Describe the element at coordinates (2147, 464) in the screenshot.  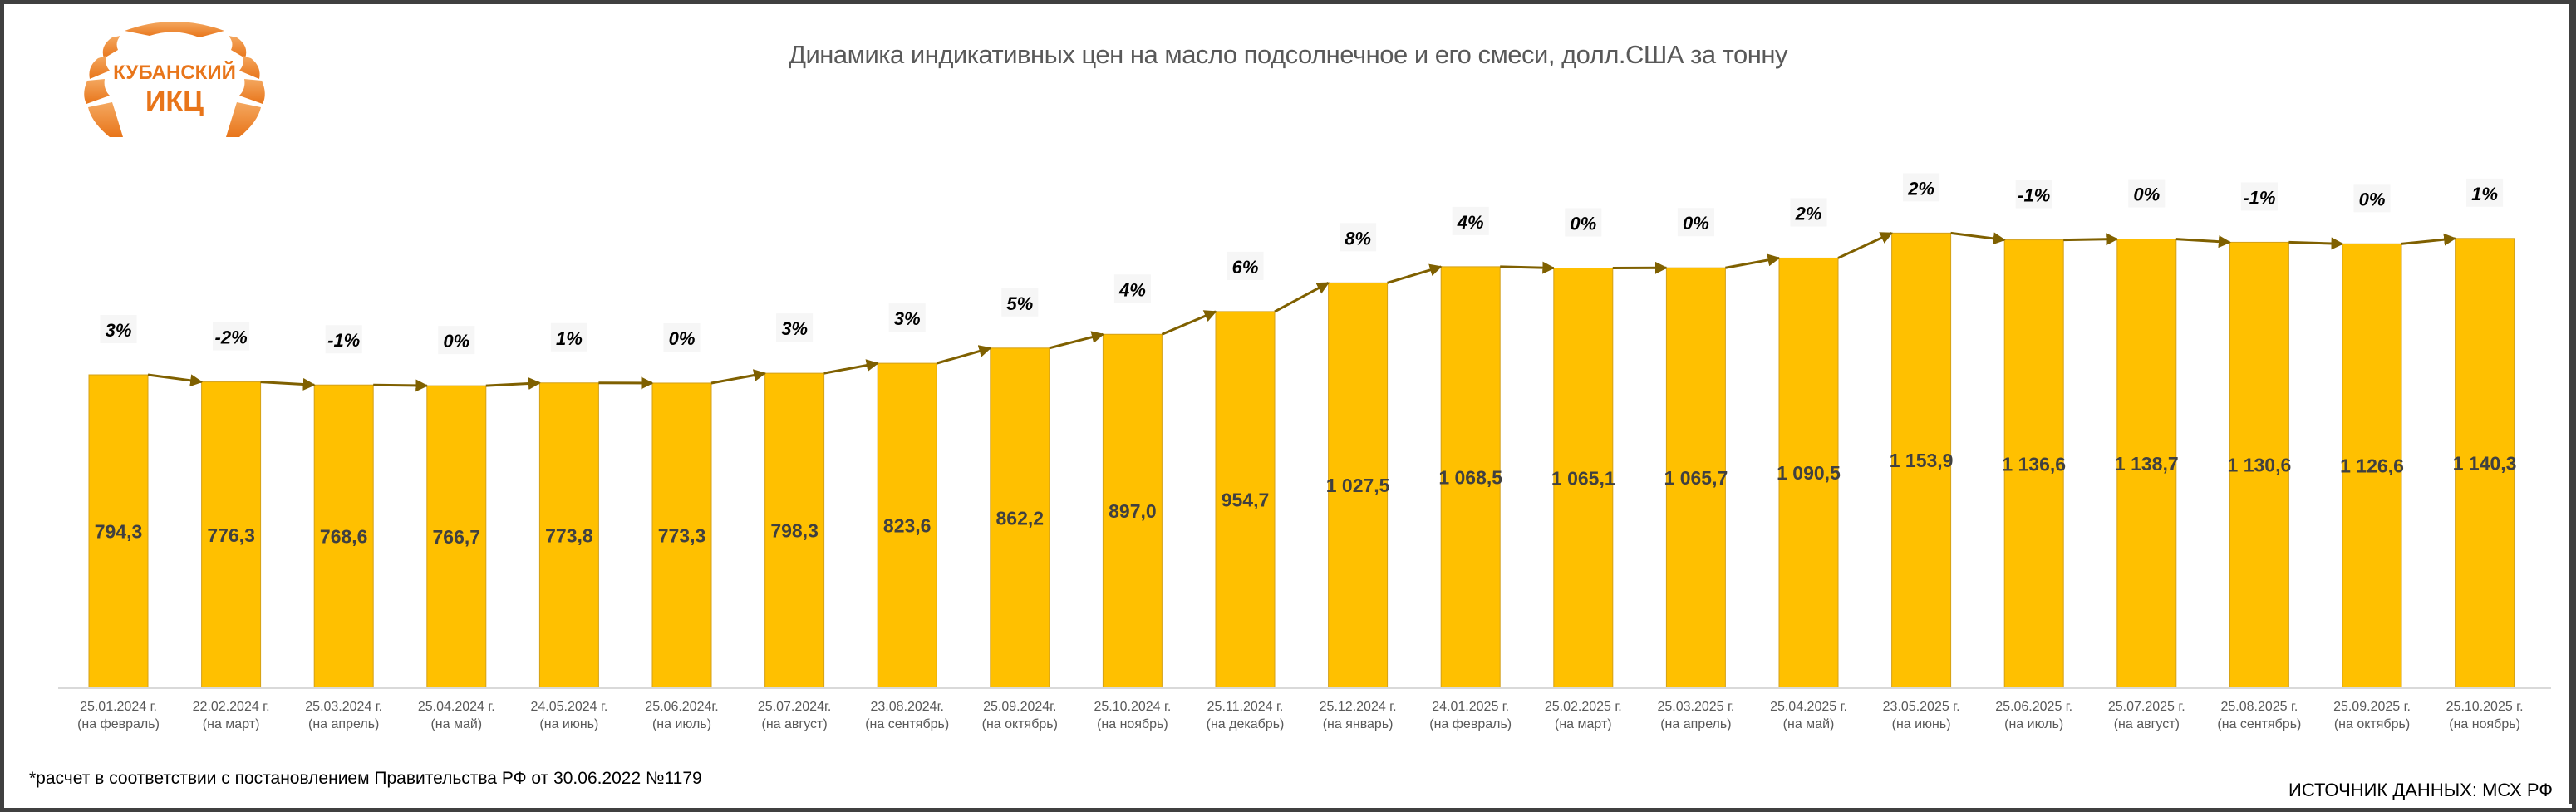
I see `bar-value-label: 1 138,7` at that location.